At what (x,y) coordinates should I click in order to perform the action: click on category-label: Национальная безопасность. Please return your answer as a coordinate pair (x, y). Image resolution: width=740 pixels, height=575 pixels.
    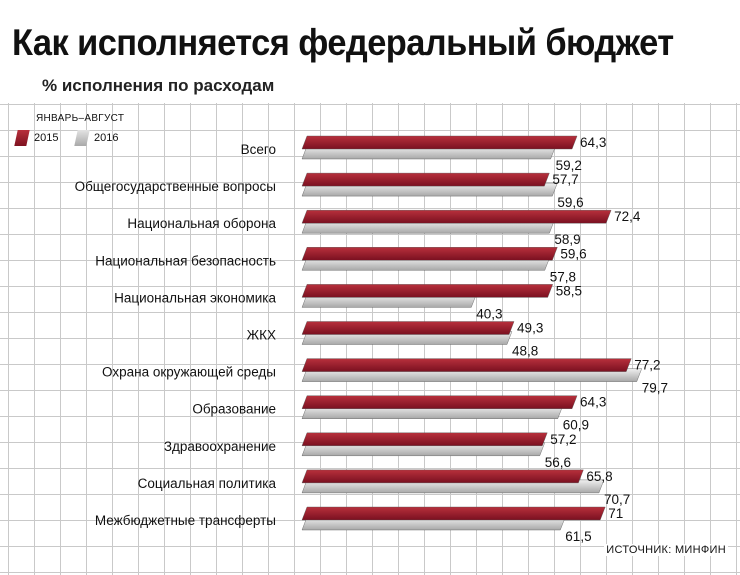
    Looking at the image, I should click on (185, 260).